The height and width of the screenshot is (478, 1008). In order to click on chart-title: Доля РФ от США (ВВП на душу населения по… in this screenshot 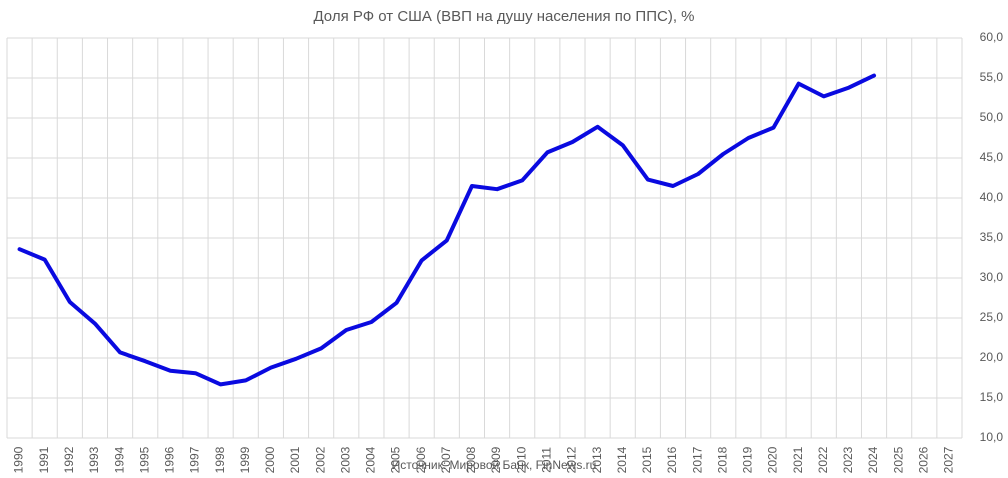, I will do `click(503, 16)`.